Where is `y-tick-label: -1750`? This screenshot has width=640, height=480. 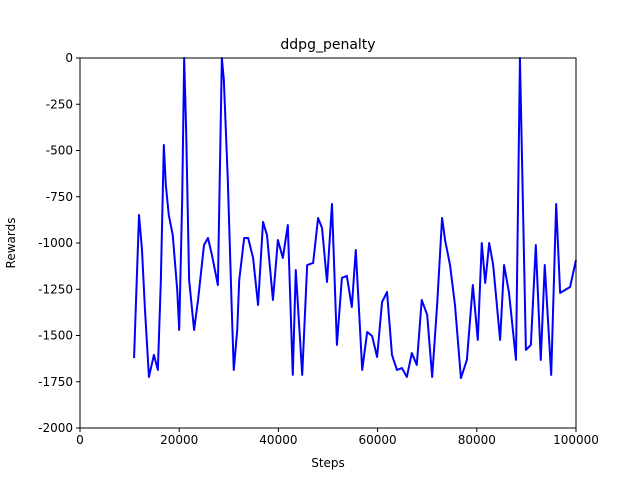 y-tick-label: -1750 is located at coordinates (55, 382).